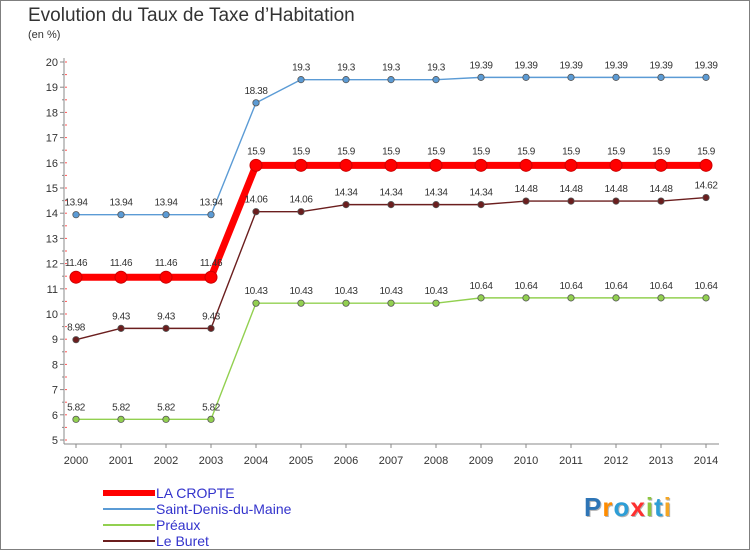 The image size is (750, 550). Describe the element at coordinates (52, 265) in the screenshot. I see `y-tick-label: 12` at that location.